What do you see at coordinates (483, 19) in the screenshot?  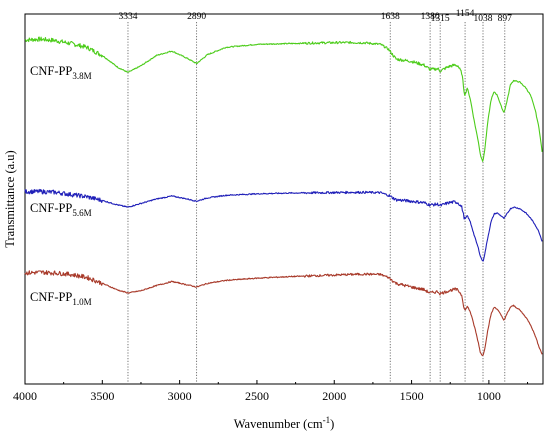 I see `peak-marker-label-1038: 1038` at bounding box center [483, 19].